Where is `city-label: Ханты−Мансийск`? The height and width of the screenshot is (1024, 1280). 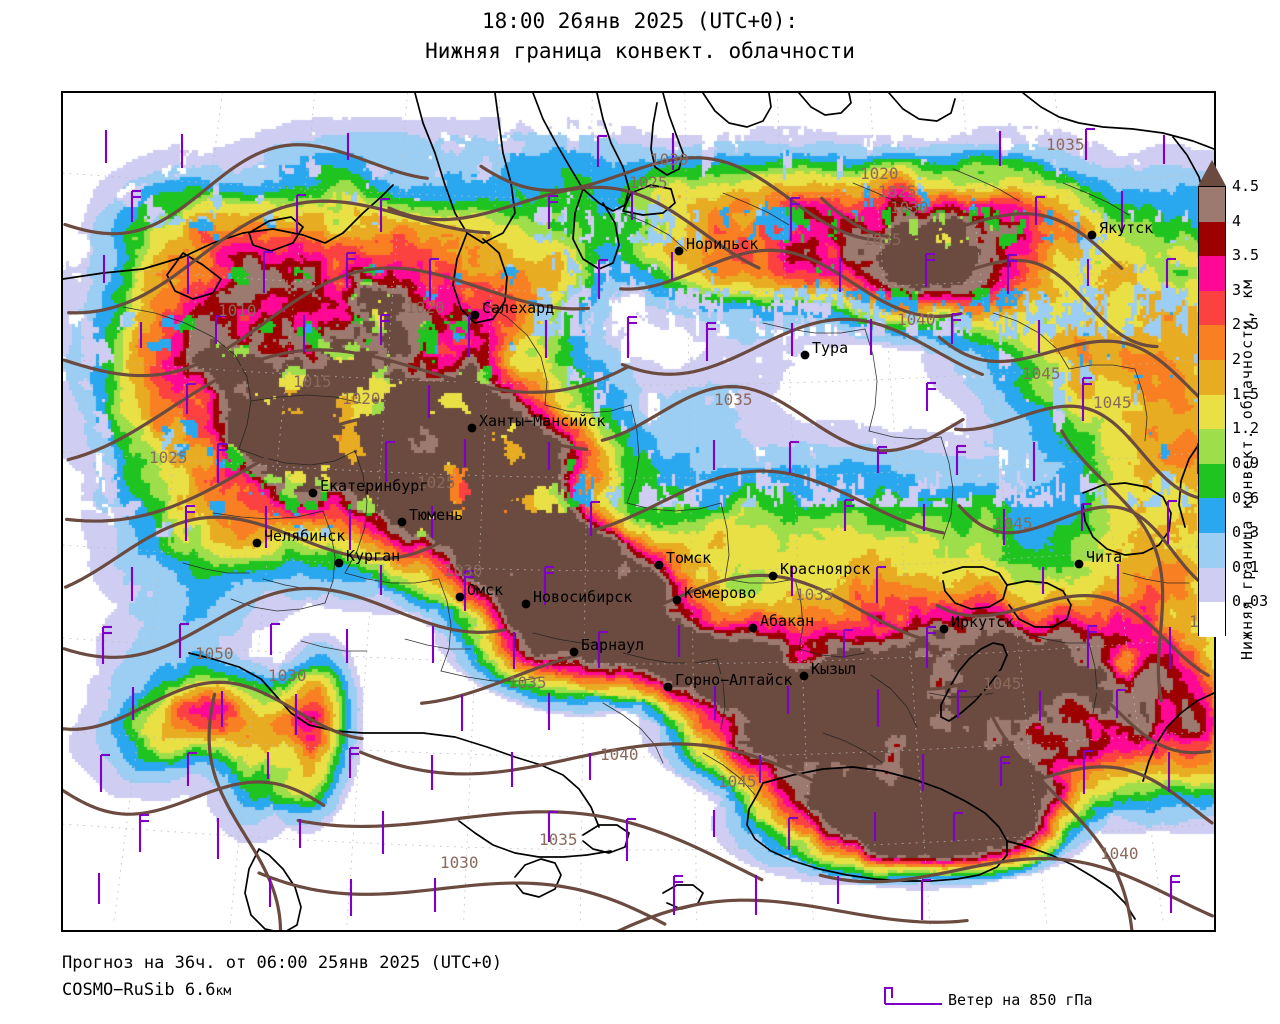 city-label: Ханты−Мансийск is located at coordinates (542, 421).